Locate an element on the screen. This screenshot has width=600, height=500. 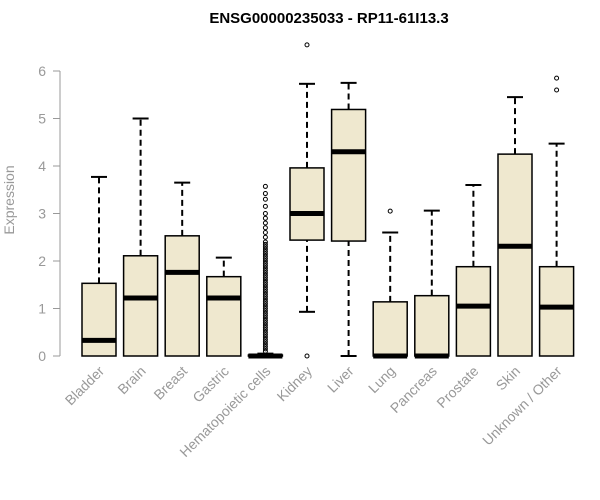
box-skin is located at coordinates (515, 226).